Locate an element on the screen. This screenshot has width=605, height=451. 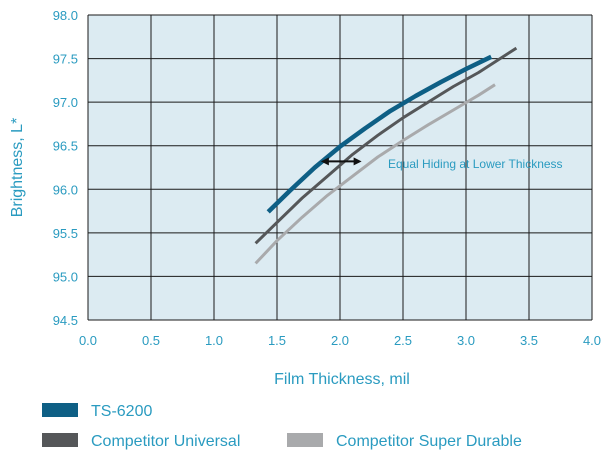
legend-label-competitor-super-durable: Competitor Super Durable is located at coordinates (429, 441).